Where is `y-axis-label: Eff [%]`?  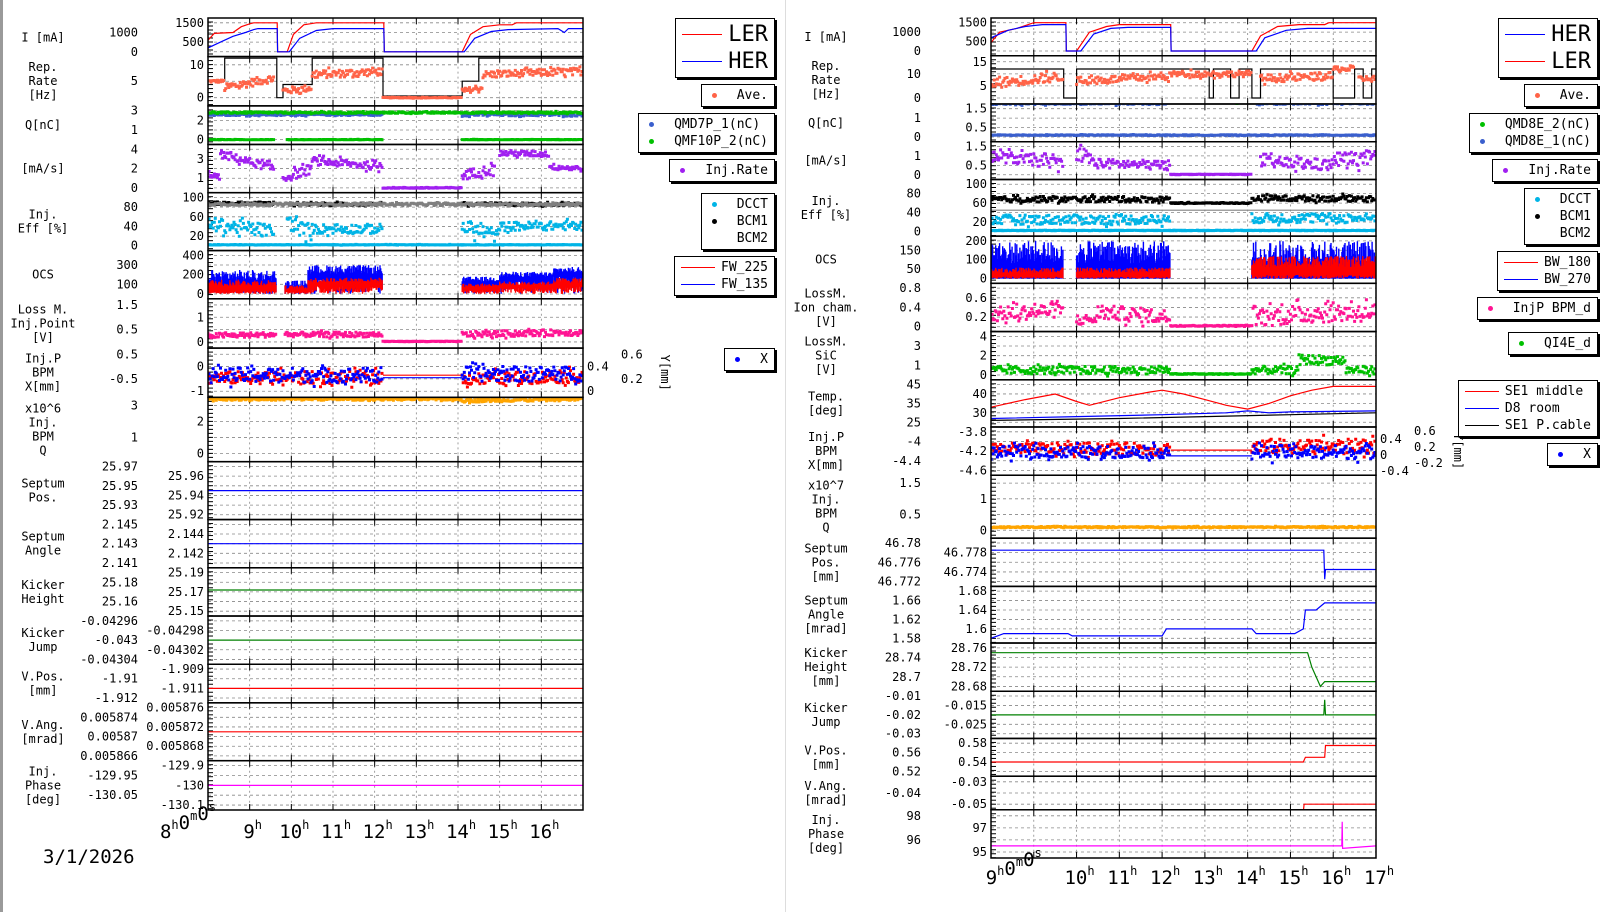
y-axis-label: Eff [%] is located at coordinates (43, 229).